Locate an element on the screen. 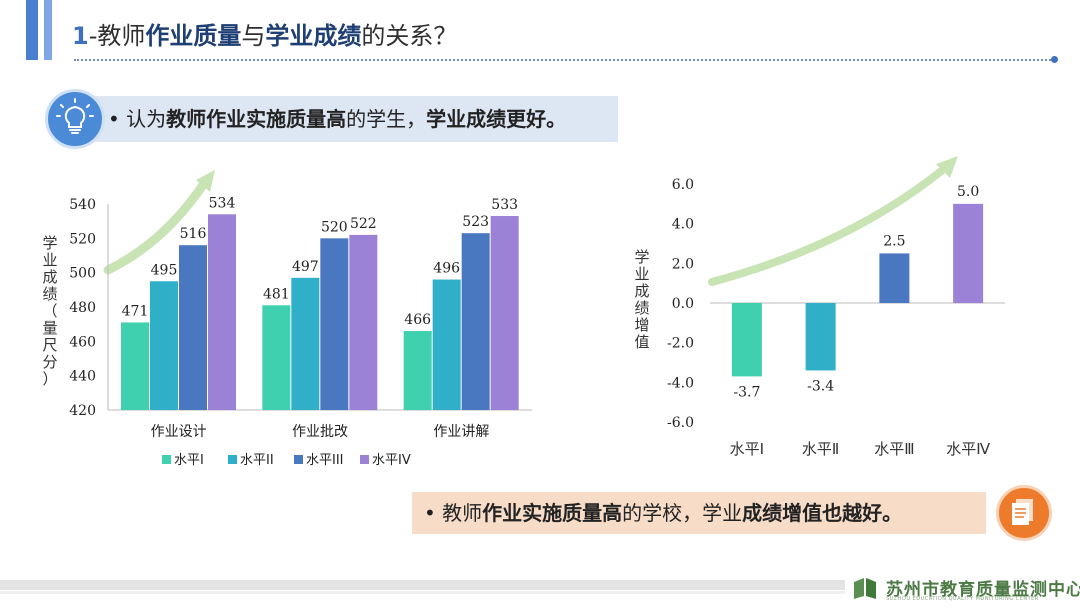 This screenshot has width=1080, height=608. slide-title-bold: 作业质量 is located at coordinates (193, 36).